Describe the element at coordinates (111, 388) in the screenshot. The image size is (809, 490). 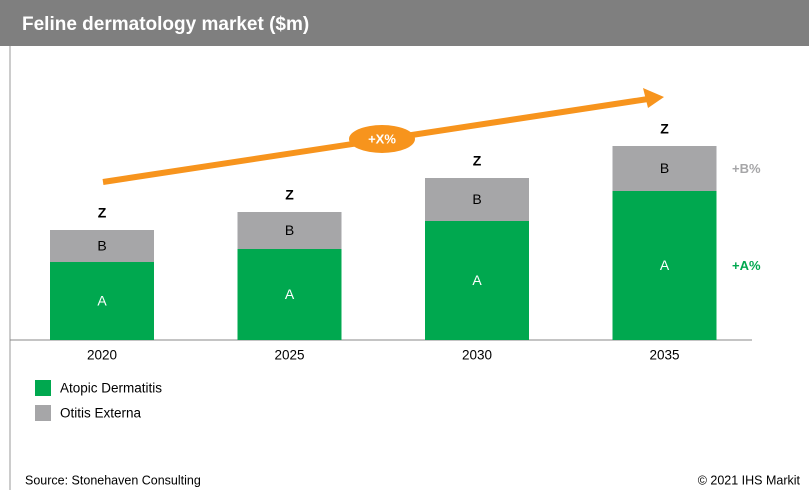
I see `legend-label: Atopic Dermatitis` at that location.